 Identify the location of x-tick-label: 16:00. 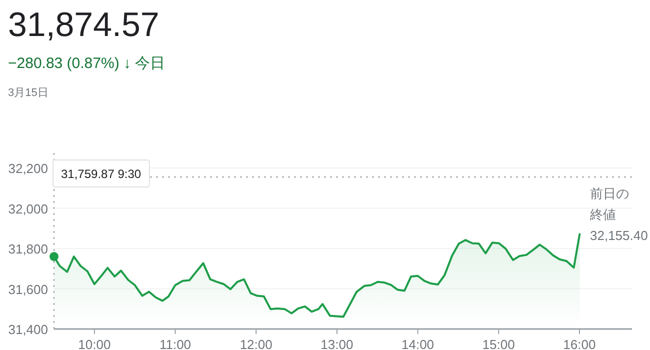
(579, 343).